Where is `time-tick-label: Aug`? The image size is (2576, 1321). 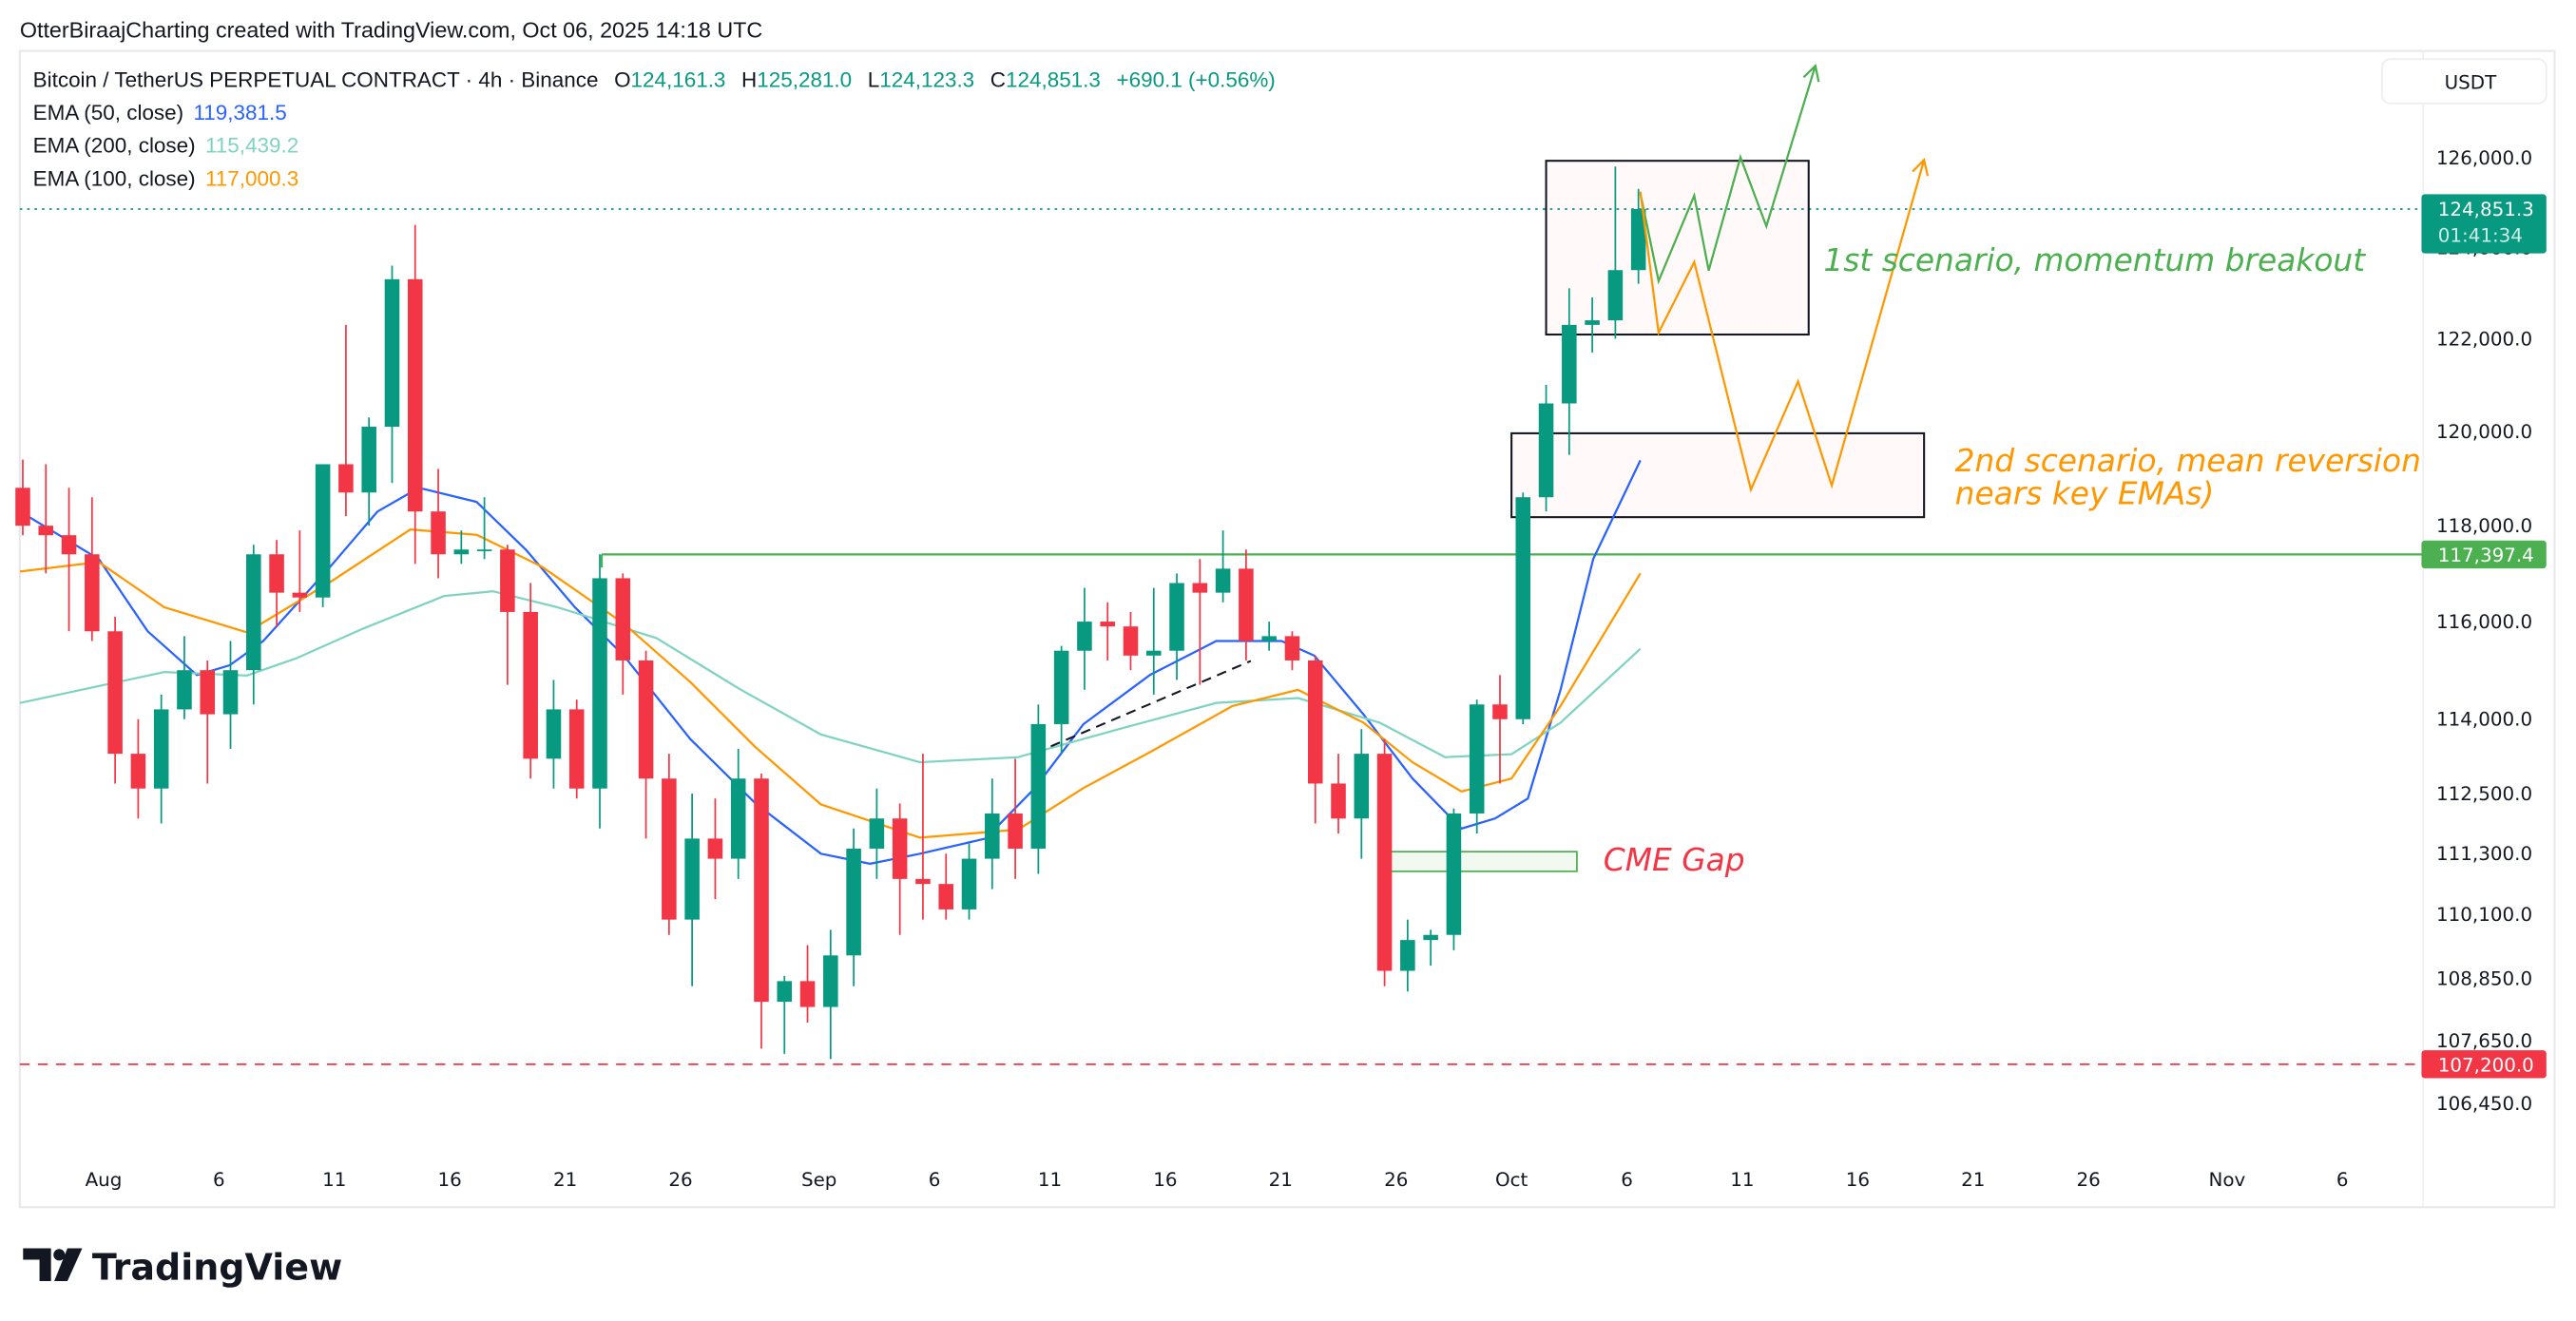 time-tick-label: Aug is located at coordinates (105, 1180).